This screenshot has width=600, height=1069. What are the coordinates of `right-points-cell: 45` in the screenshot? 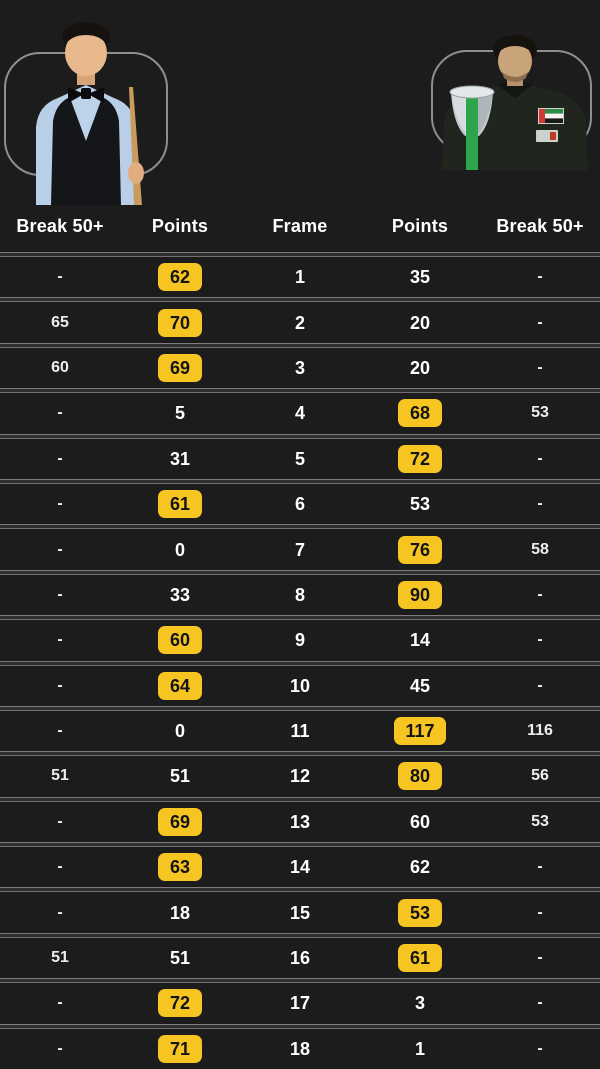 It's located at (420, 686).